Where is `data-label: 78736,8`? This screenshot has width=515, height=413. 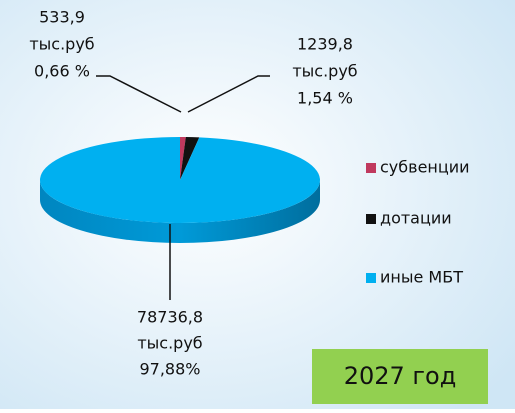 data-label: 78736,8 is located at coordinates (170, 317).